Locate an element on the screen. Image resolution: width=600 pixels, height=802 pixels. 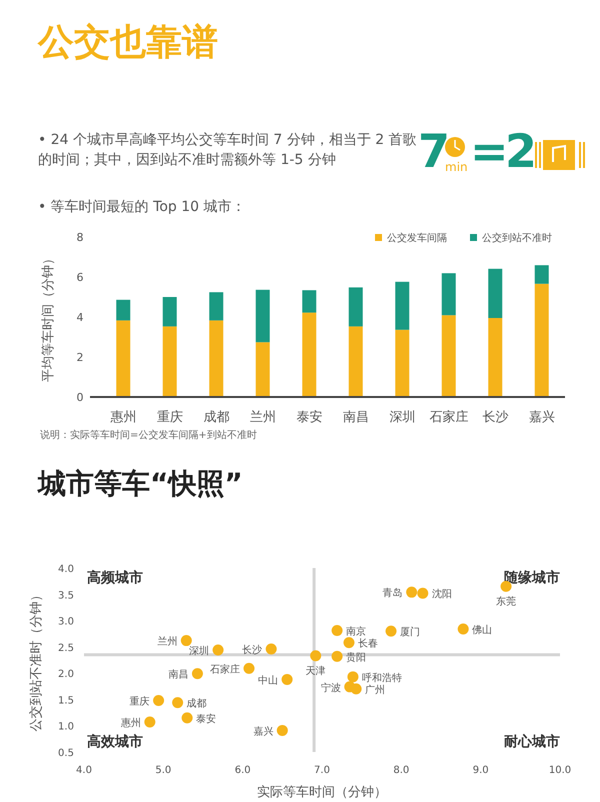
y-tick-label: 0.5 is located at coordinates (66, 753).